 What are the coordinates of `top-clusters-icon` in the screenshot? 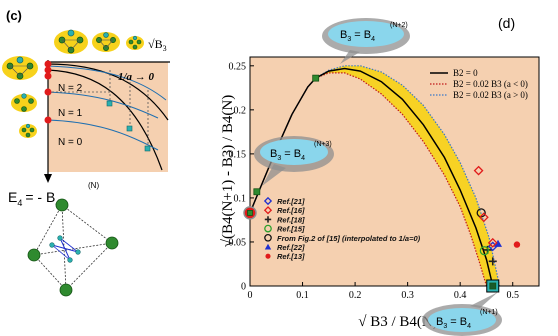 It's located at (99, 41).